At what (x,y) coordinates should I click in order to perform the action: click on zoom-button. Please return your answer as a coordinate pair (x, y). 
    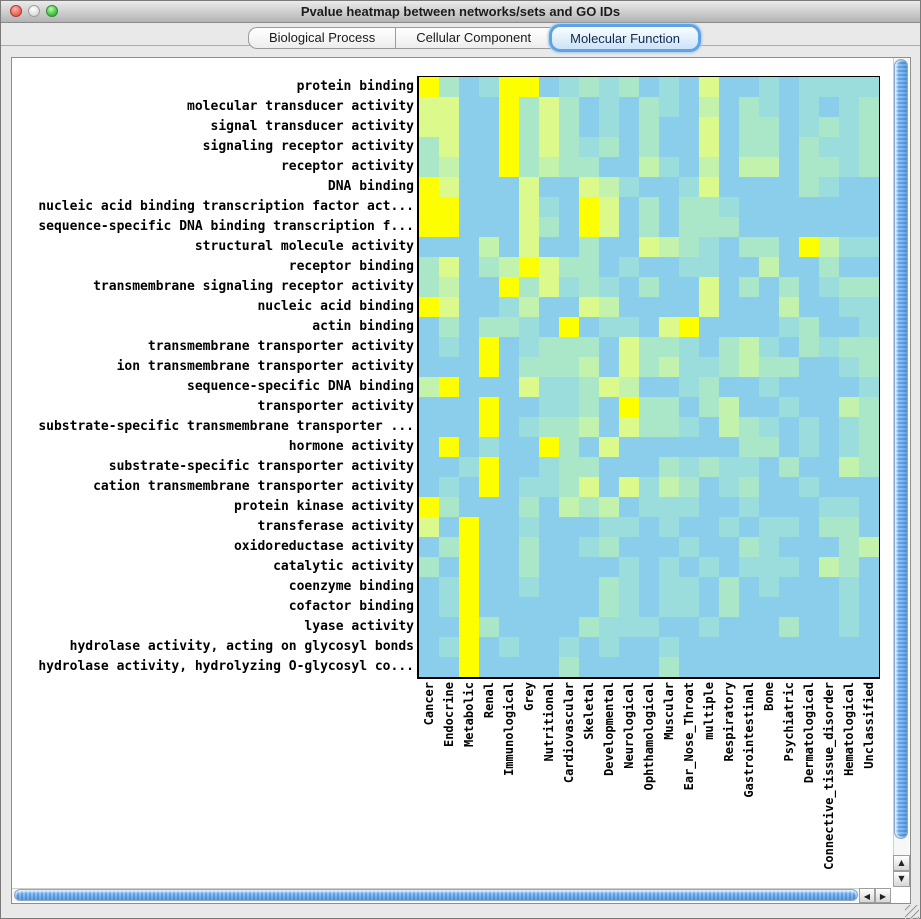
    Looking at the image, I should click on (52, 11).